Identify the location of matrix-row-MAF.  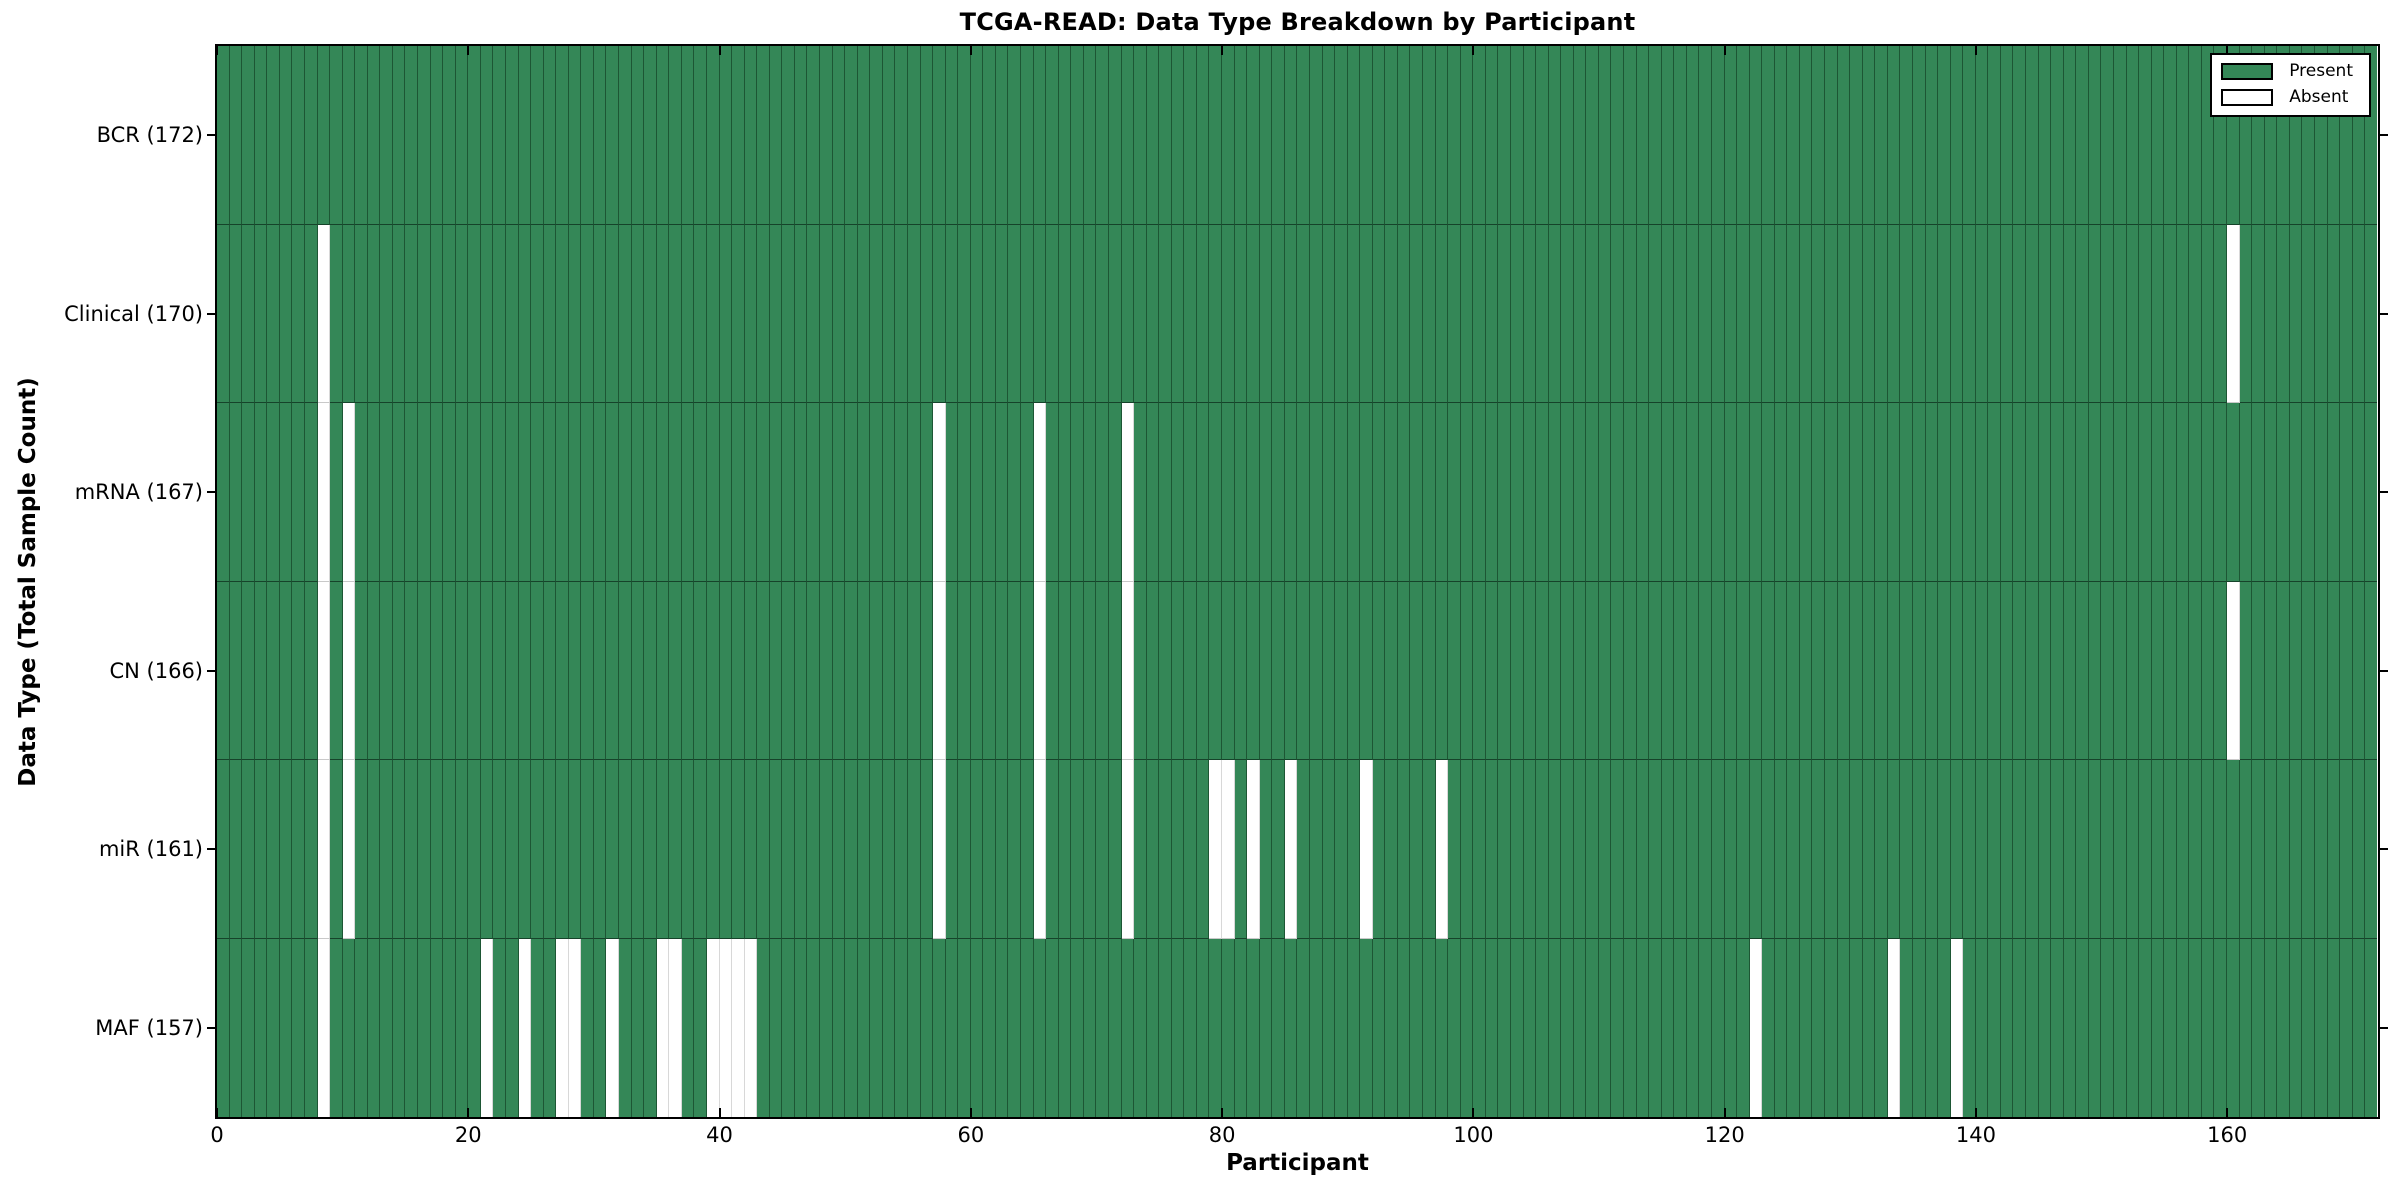
(1297, 1027).